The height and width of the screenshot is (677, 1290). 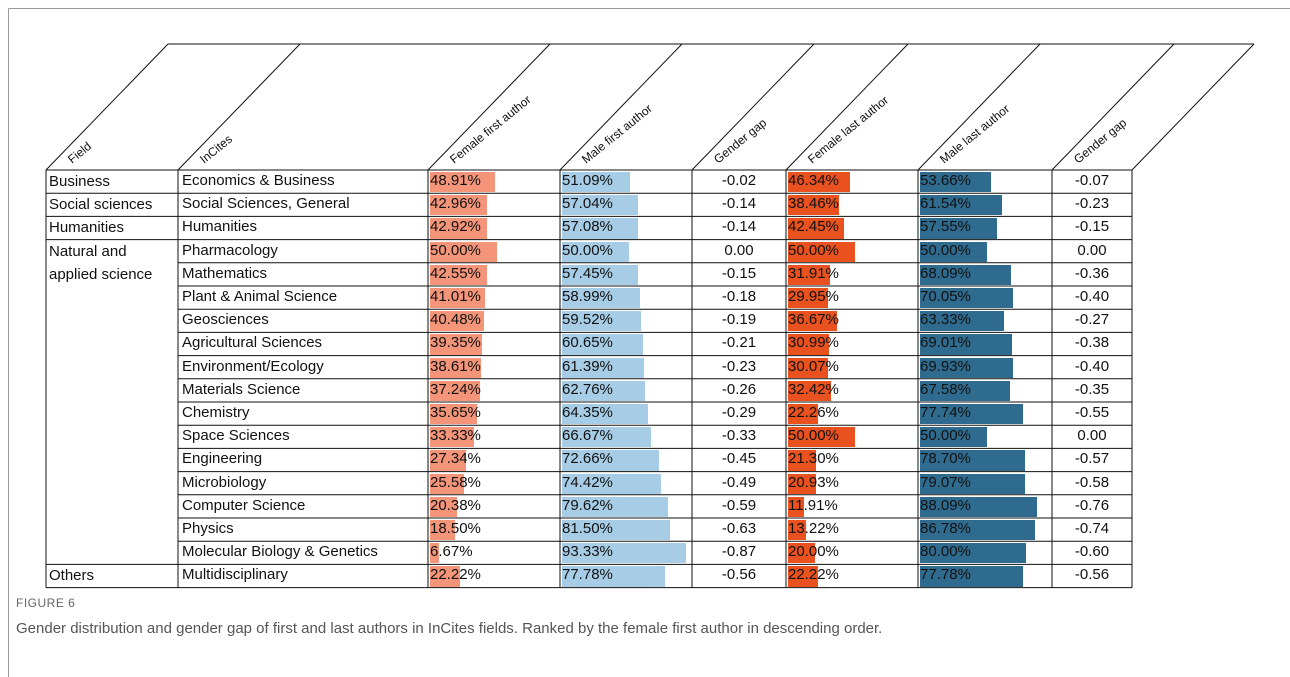 What do you see at coordinates (455, 505) in the screenshot?
I see `value-label: 20.38%` at bounding box center [455, 505].